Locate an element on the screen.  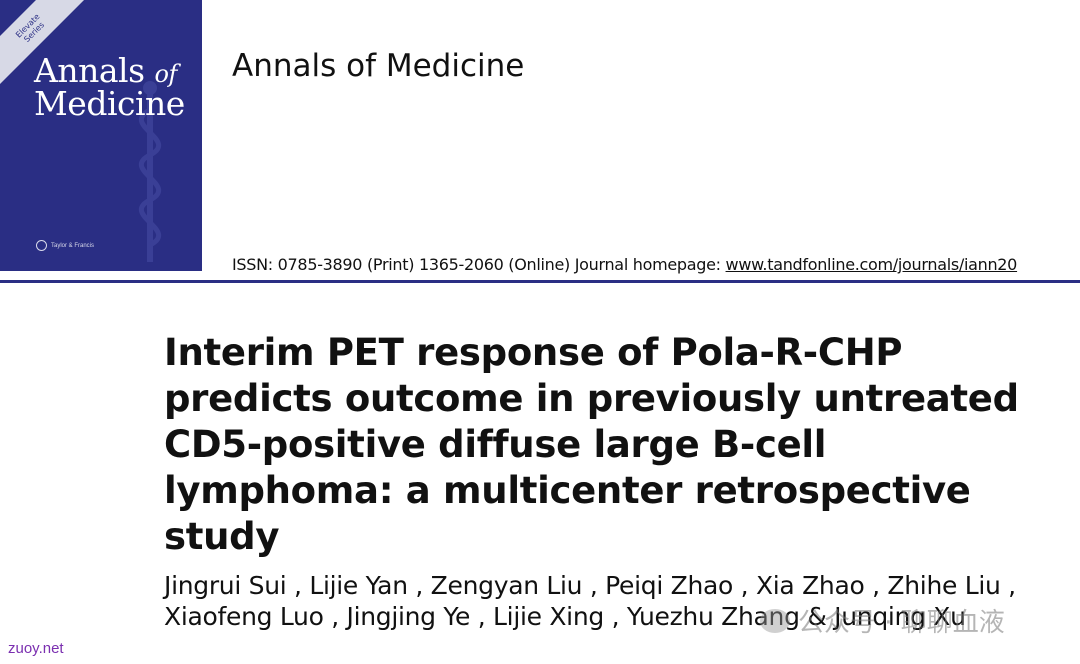
cover-publisher: Taylor & Francis is located at coordinates (65, 245).